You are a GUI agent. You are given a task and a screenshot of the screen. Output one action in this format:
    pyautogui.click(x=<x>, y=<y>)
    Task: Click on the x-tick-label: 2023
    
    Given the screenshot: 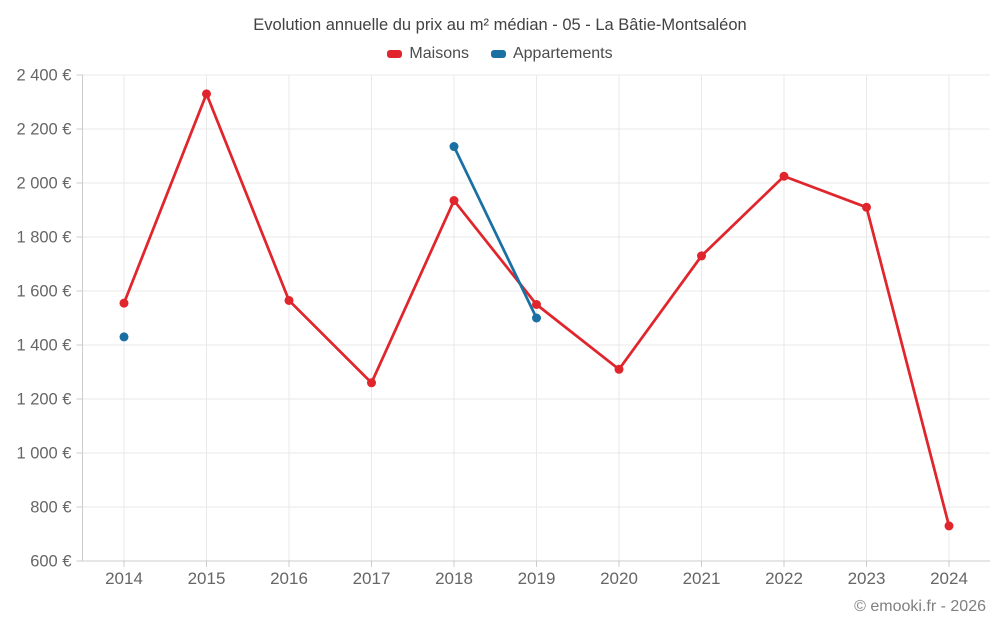 What is the action you would take?
    pyautogui.click(x=867, y=578)
    